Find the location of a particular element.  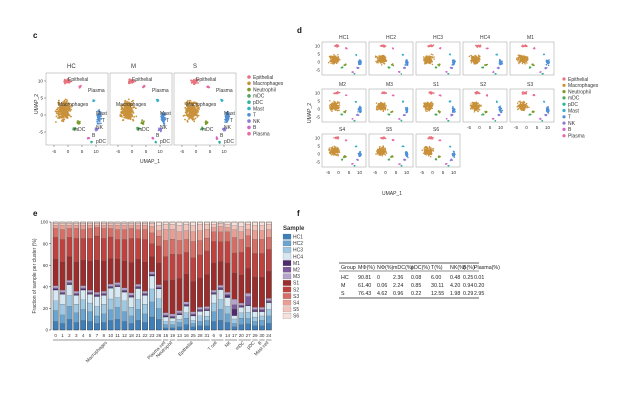

cluster-label: NK is located at coordinates (228, 128).